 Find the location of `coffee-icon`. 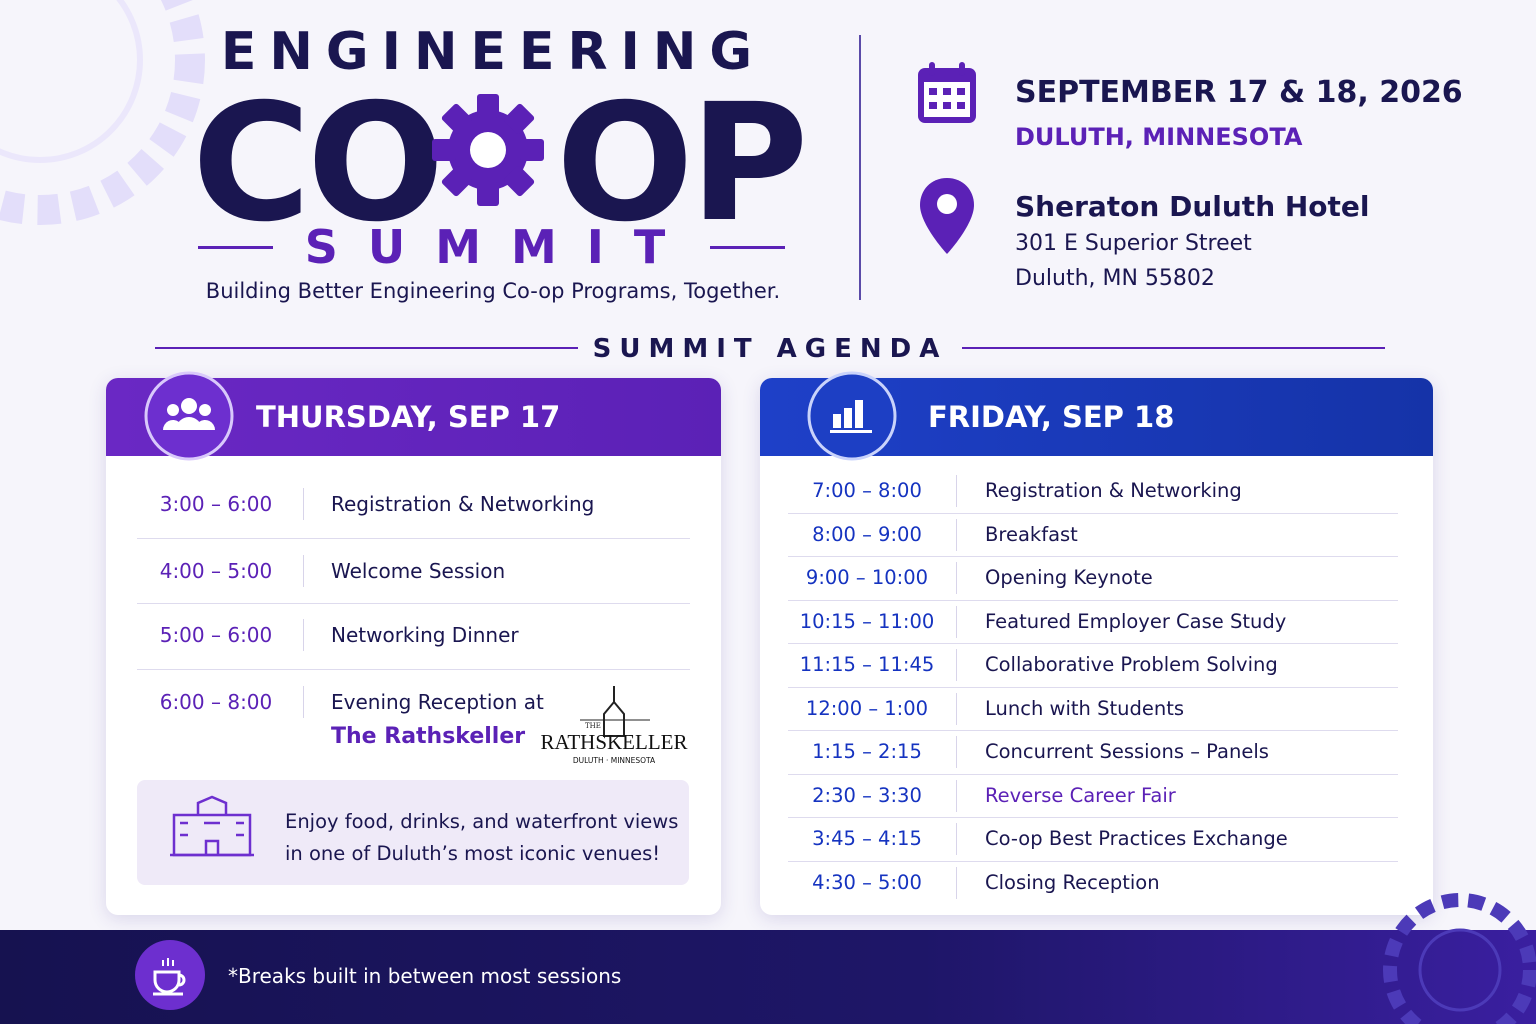

coffee-icon is located at coordinates (170, 975).